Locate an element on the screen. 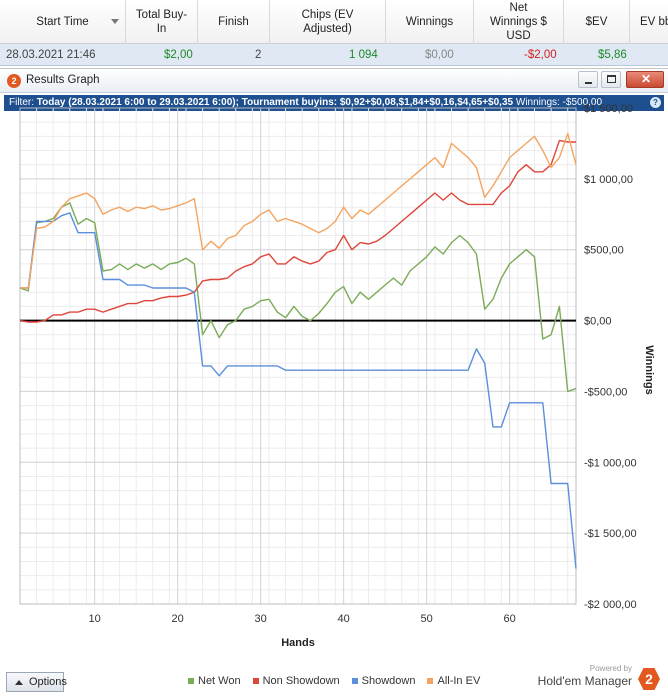 This screenshot has height=700, width=668. column-header-ev-bb: EV bb is located at coordinates (649, 22).